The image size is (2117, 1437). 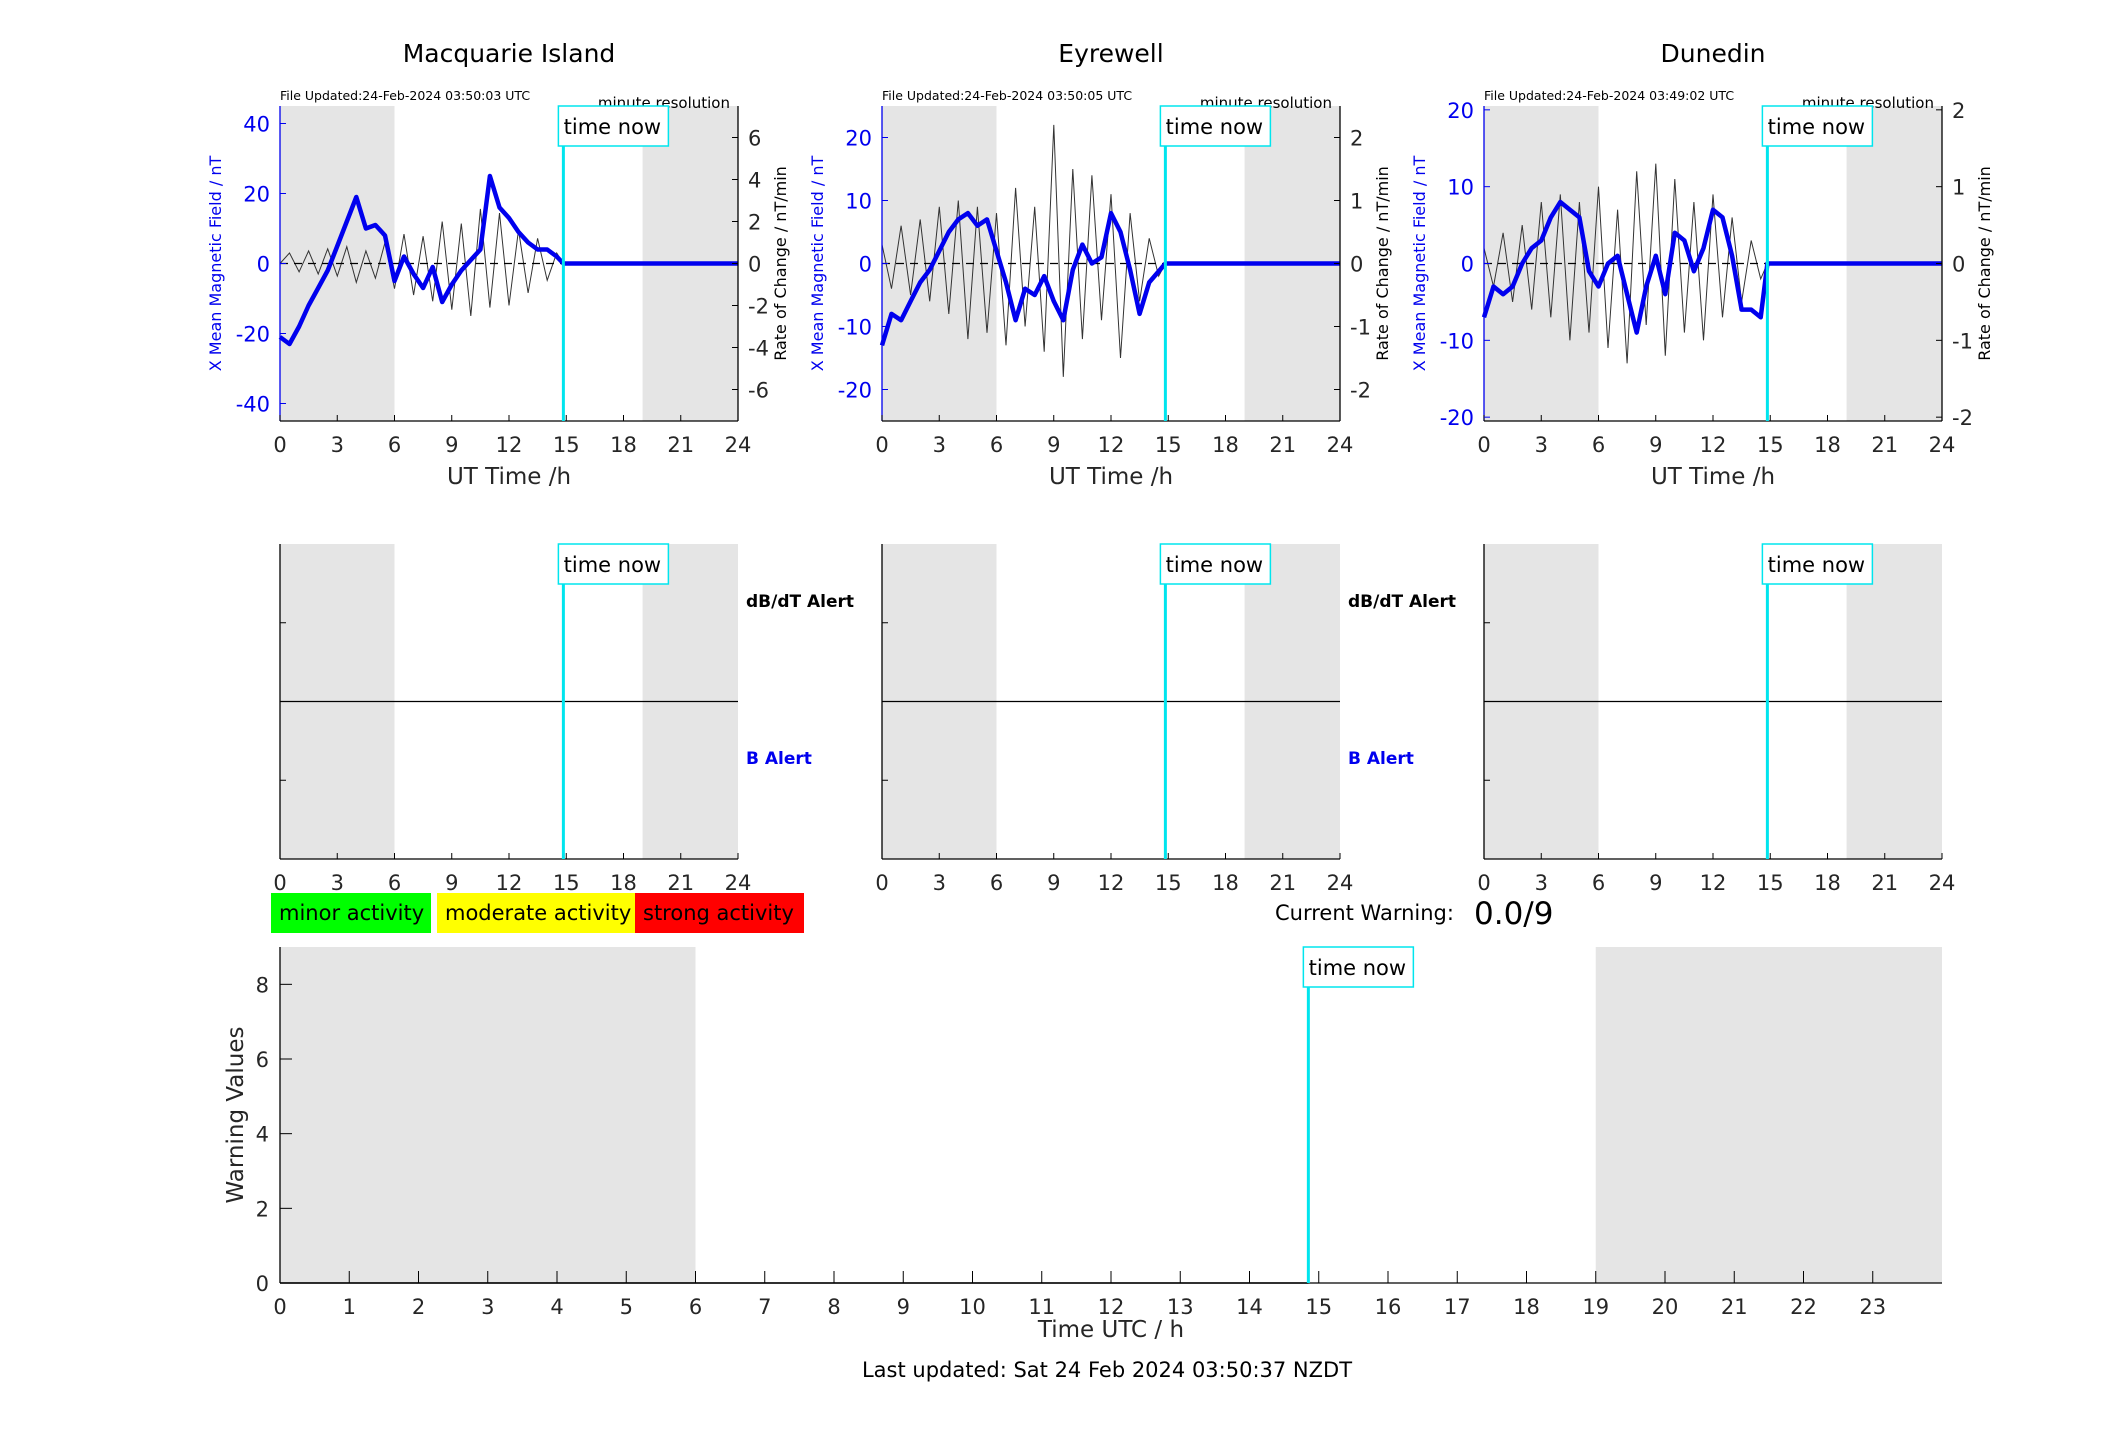 I want to click on rate-of-change-line, so click(x=1023, y=250).